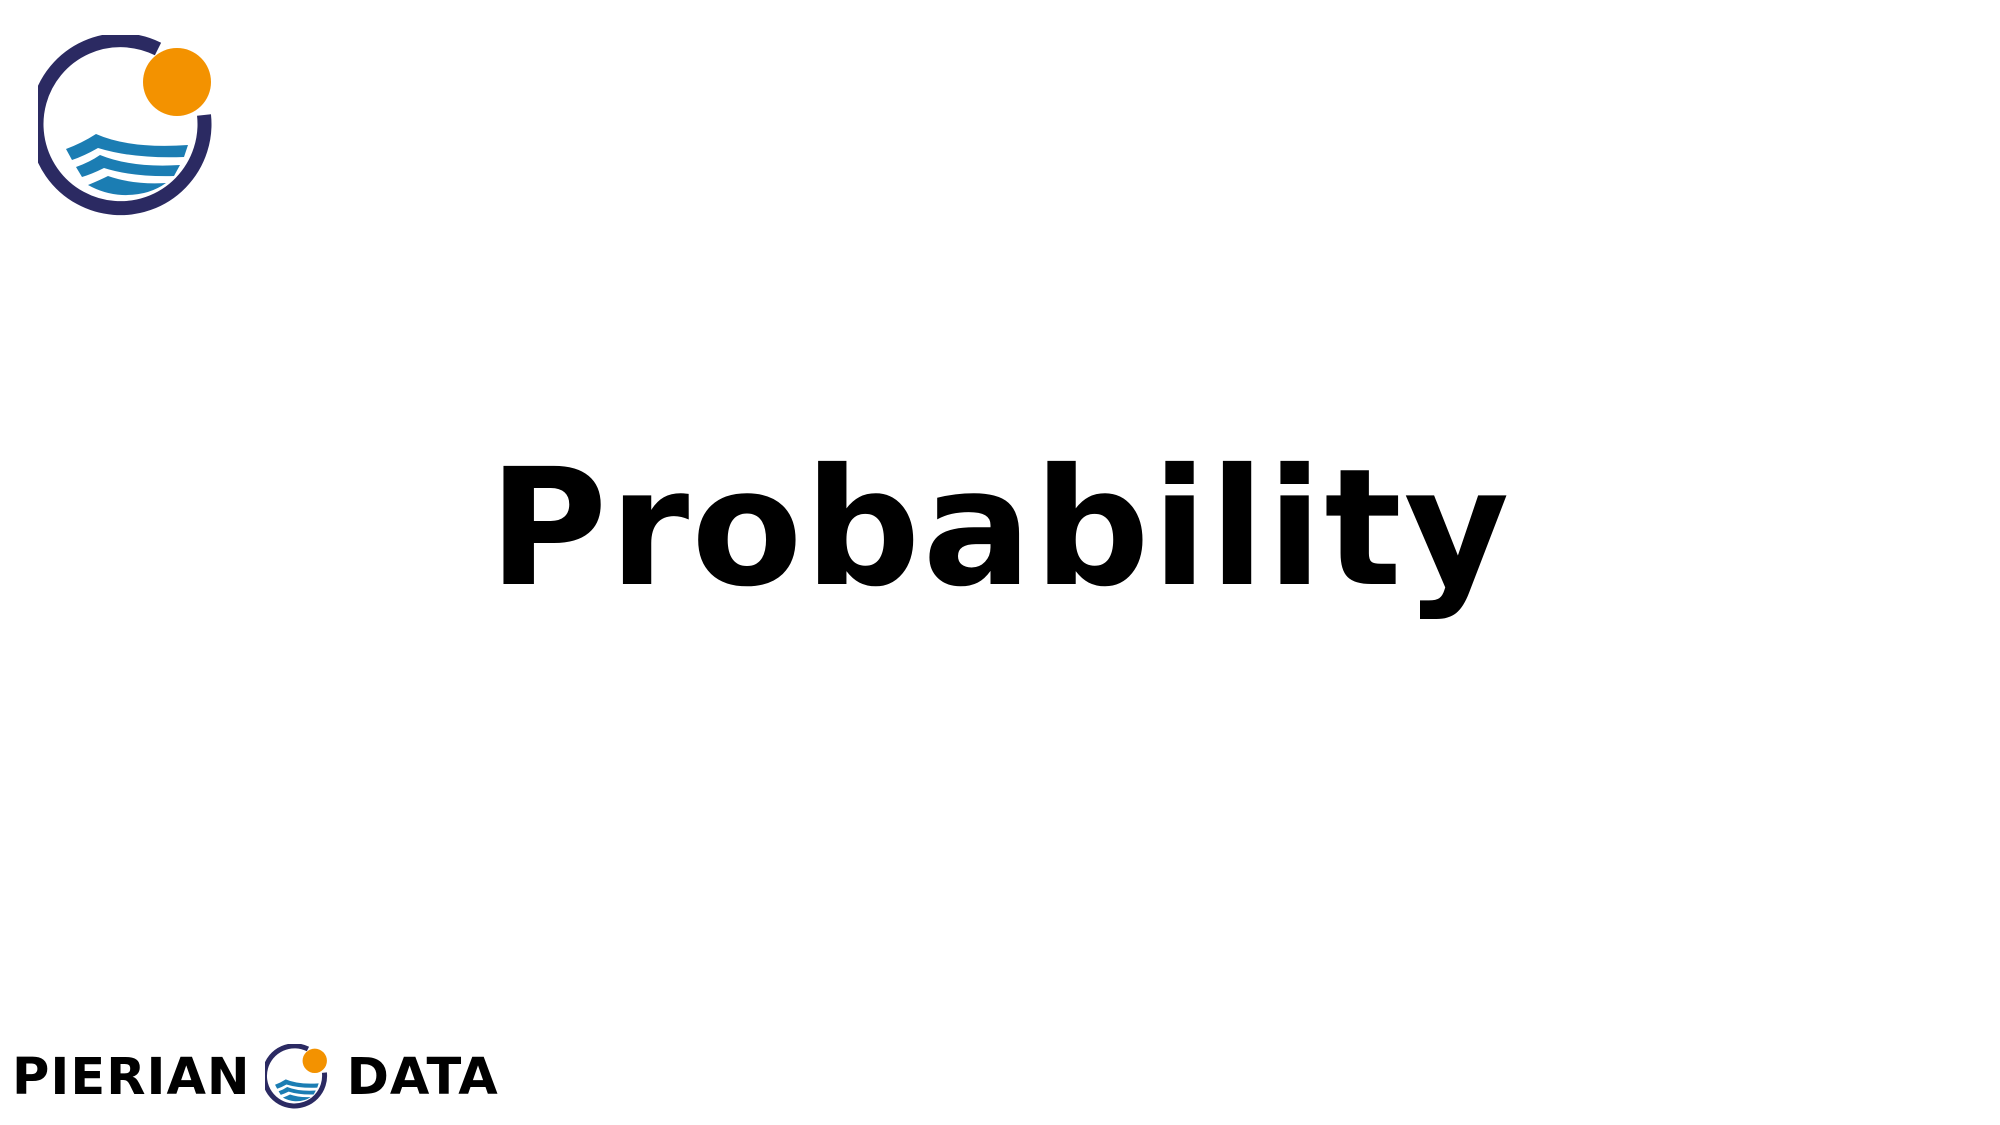 The height and width of the screenshot is (1125, 2000). Describe the element at coordinates (255, 1077) in the screenshot. I see `footer-brand: PIERIAN DATA` at that location.